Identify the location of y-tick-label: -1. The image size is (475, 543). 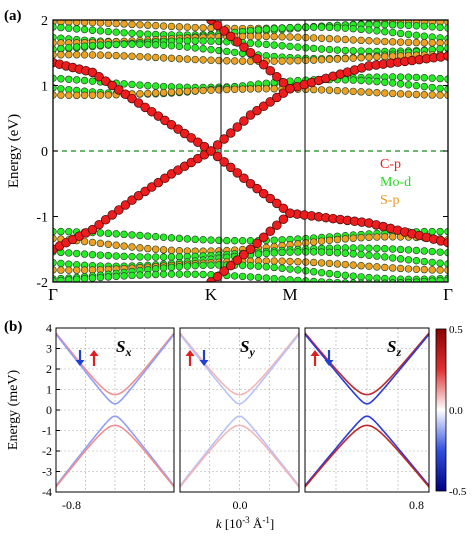
(47, 431).